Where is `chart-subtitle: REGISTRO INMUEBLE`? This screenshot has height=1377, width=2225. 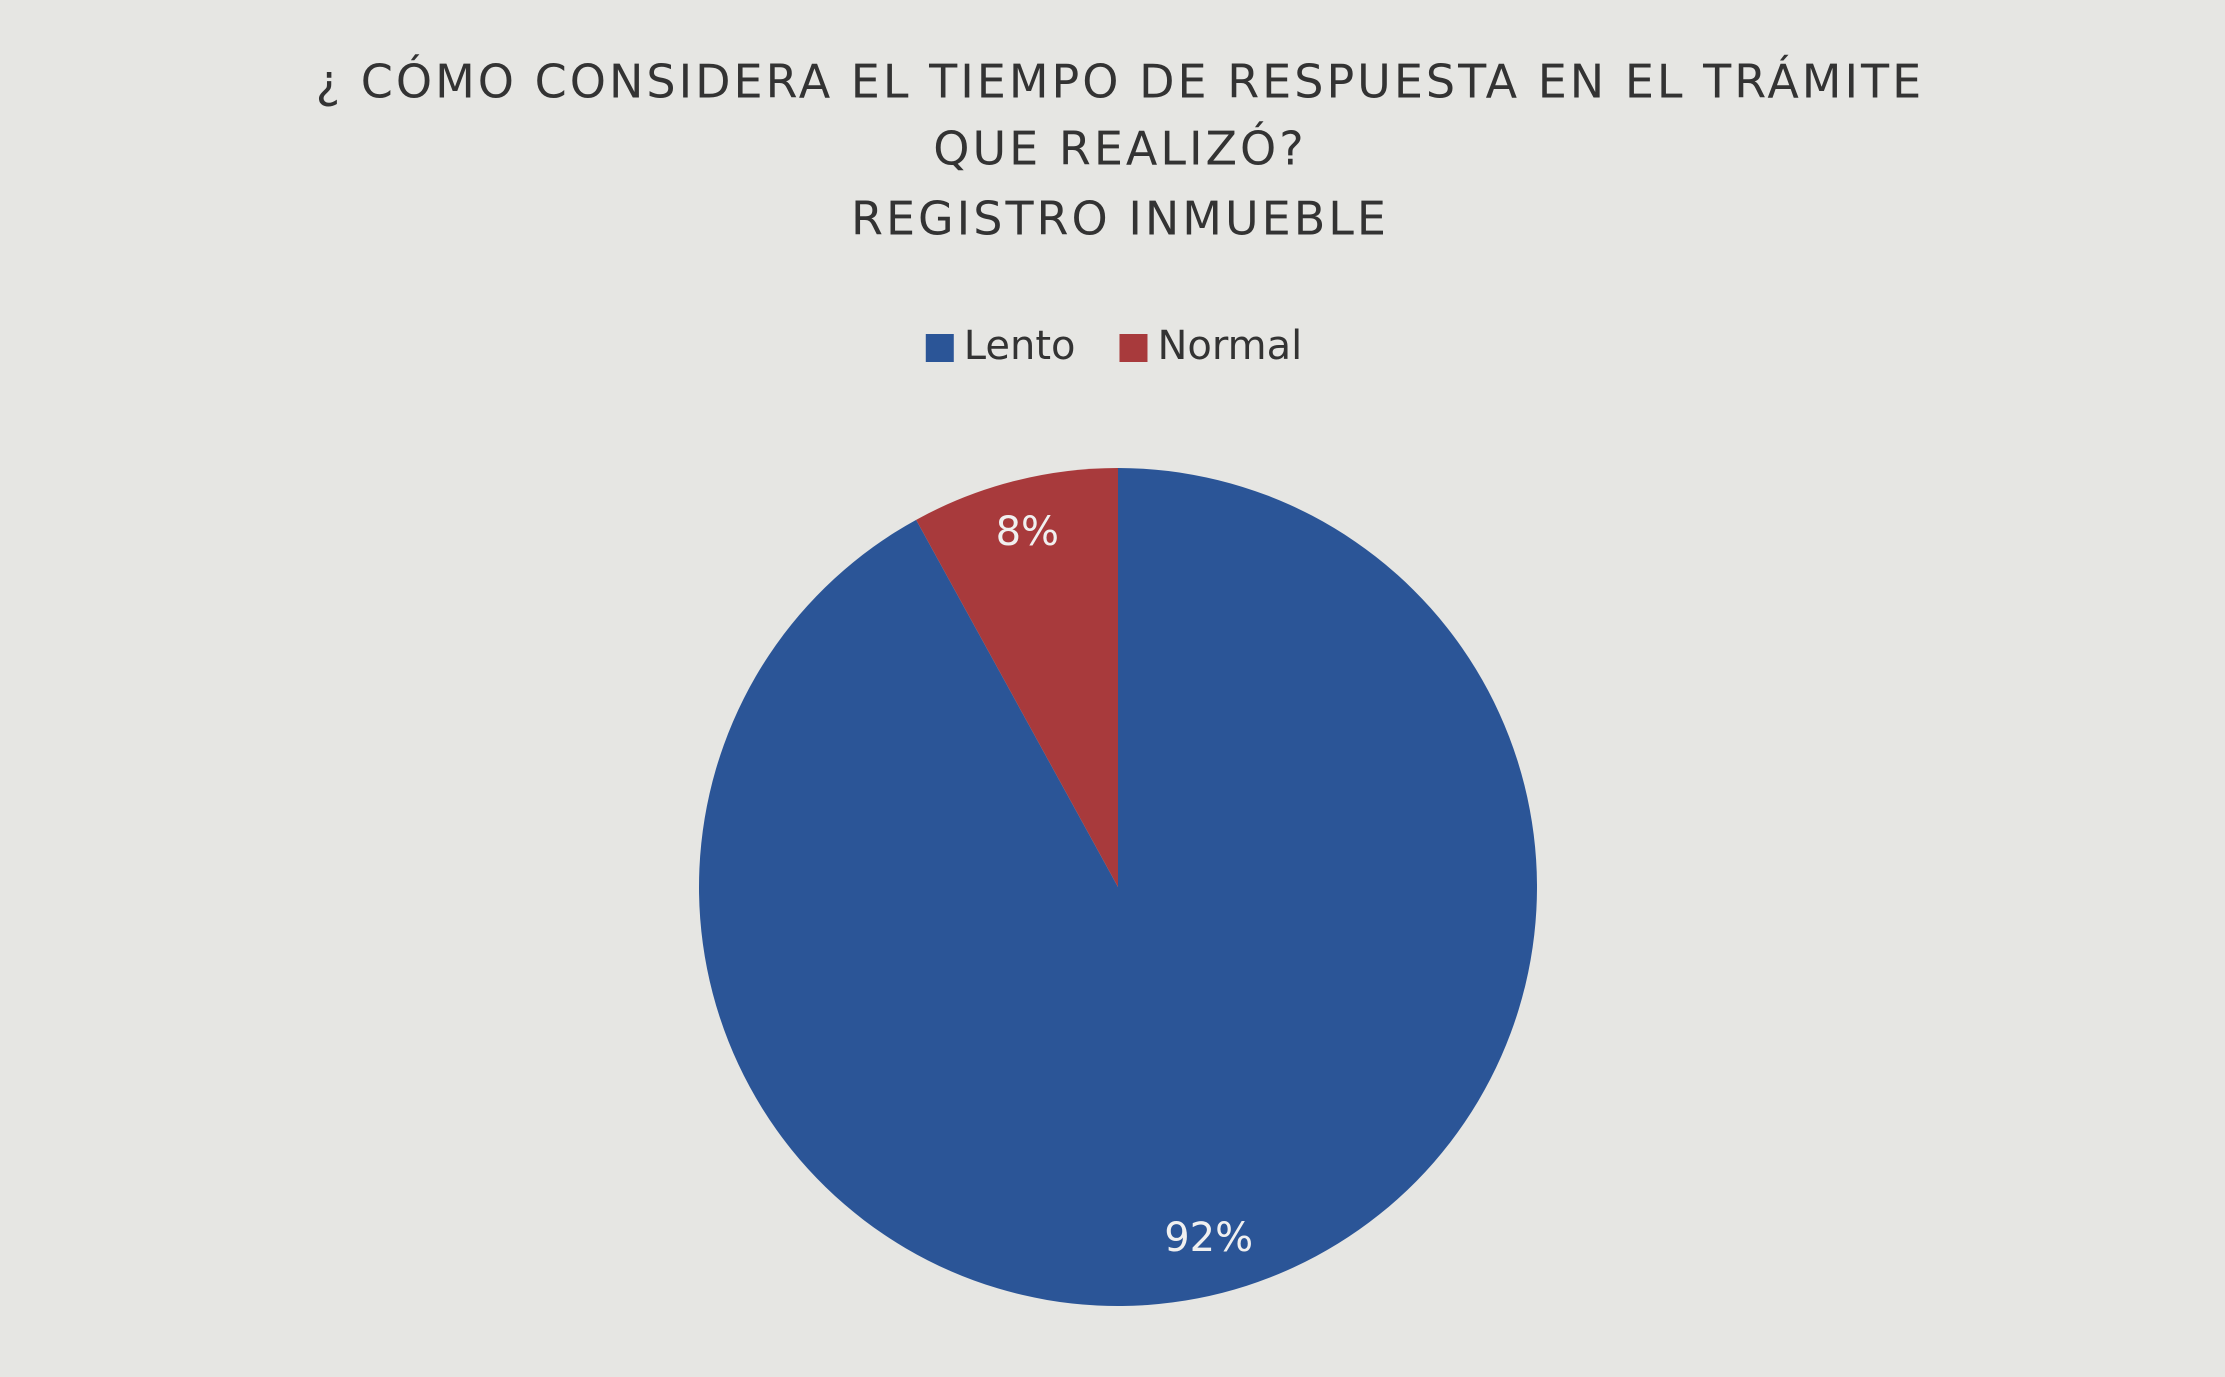
chart-subtitle: REGISTRO INMUEBLE is located at coordinates (1120, 219).